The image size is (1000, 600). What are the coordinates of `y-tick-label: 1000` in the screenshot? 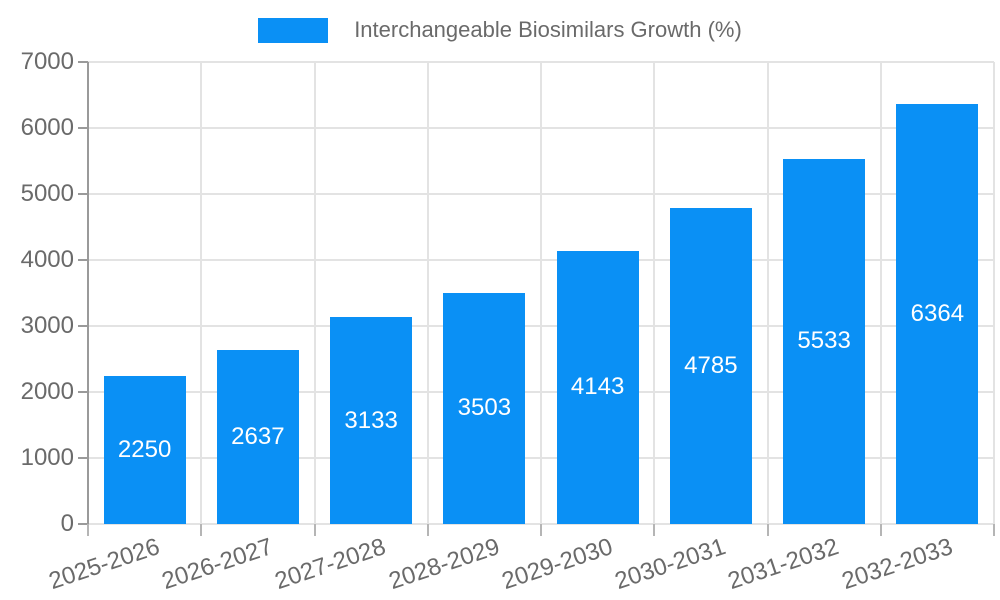 It's located at (47, 457).